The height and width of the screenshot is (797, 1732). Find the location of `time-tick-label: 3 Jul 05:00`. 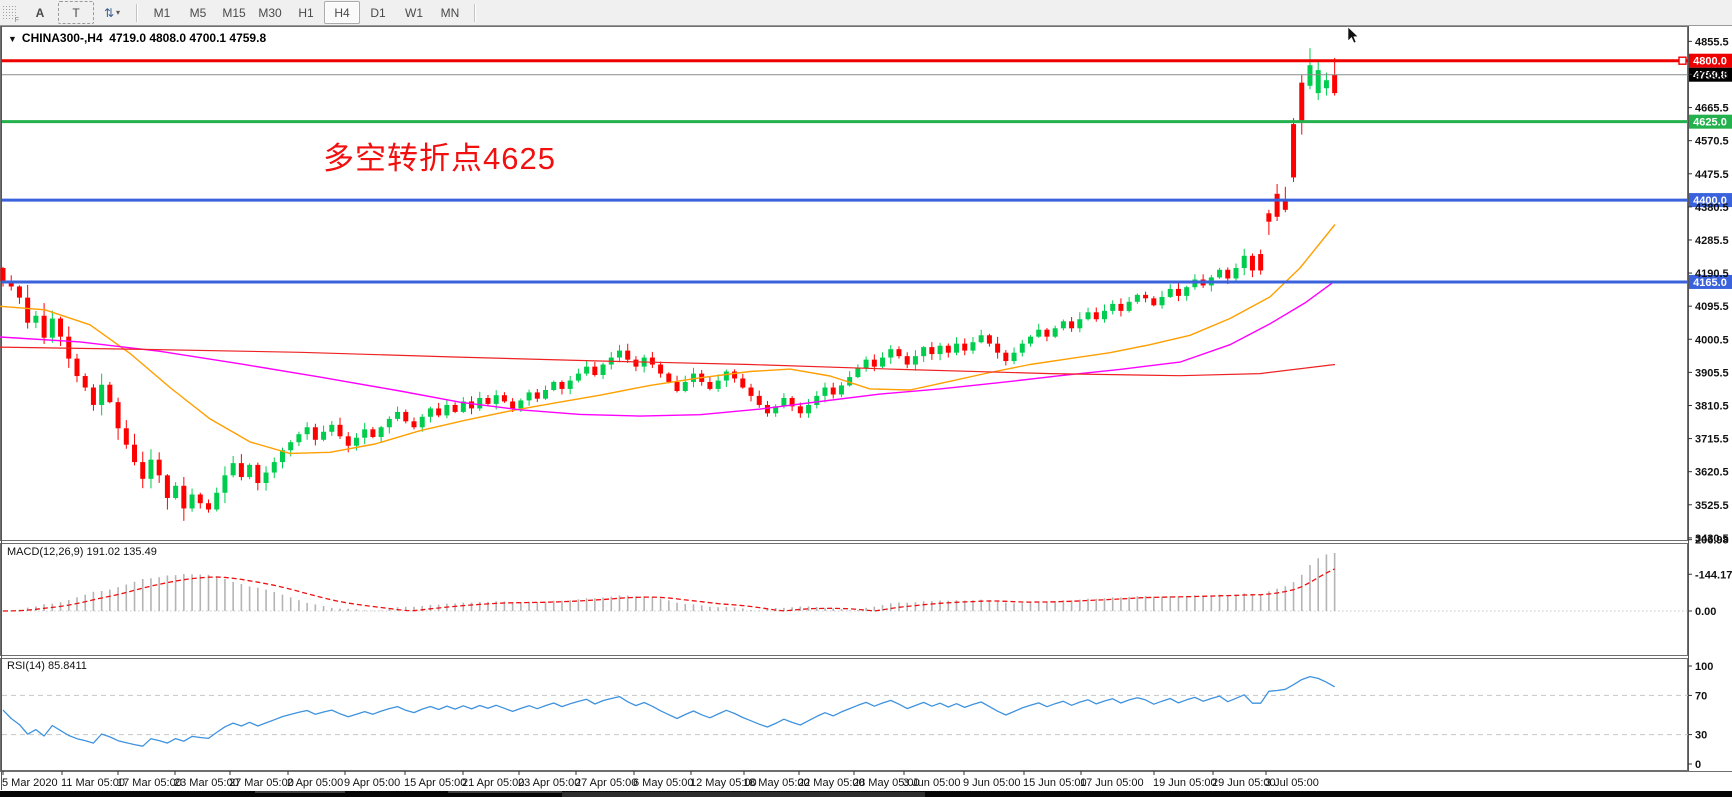

time-tick-label: 3 Jul 05:00 is located at coordinates (1292, 783).